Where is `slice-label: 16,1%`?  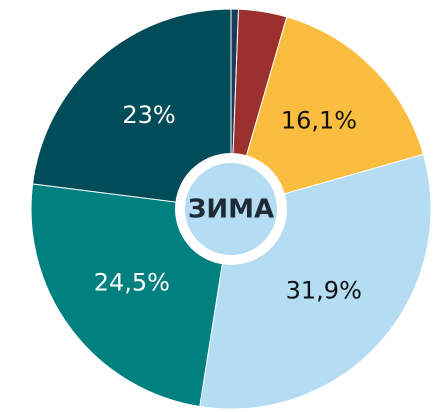
slice-label: 16,1% is located at coordinates (319, 121).